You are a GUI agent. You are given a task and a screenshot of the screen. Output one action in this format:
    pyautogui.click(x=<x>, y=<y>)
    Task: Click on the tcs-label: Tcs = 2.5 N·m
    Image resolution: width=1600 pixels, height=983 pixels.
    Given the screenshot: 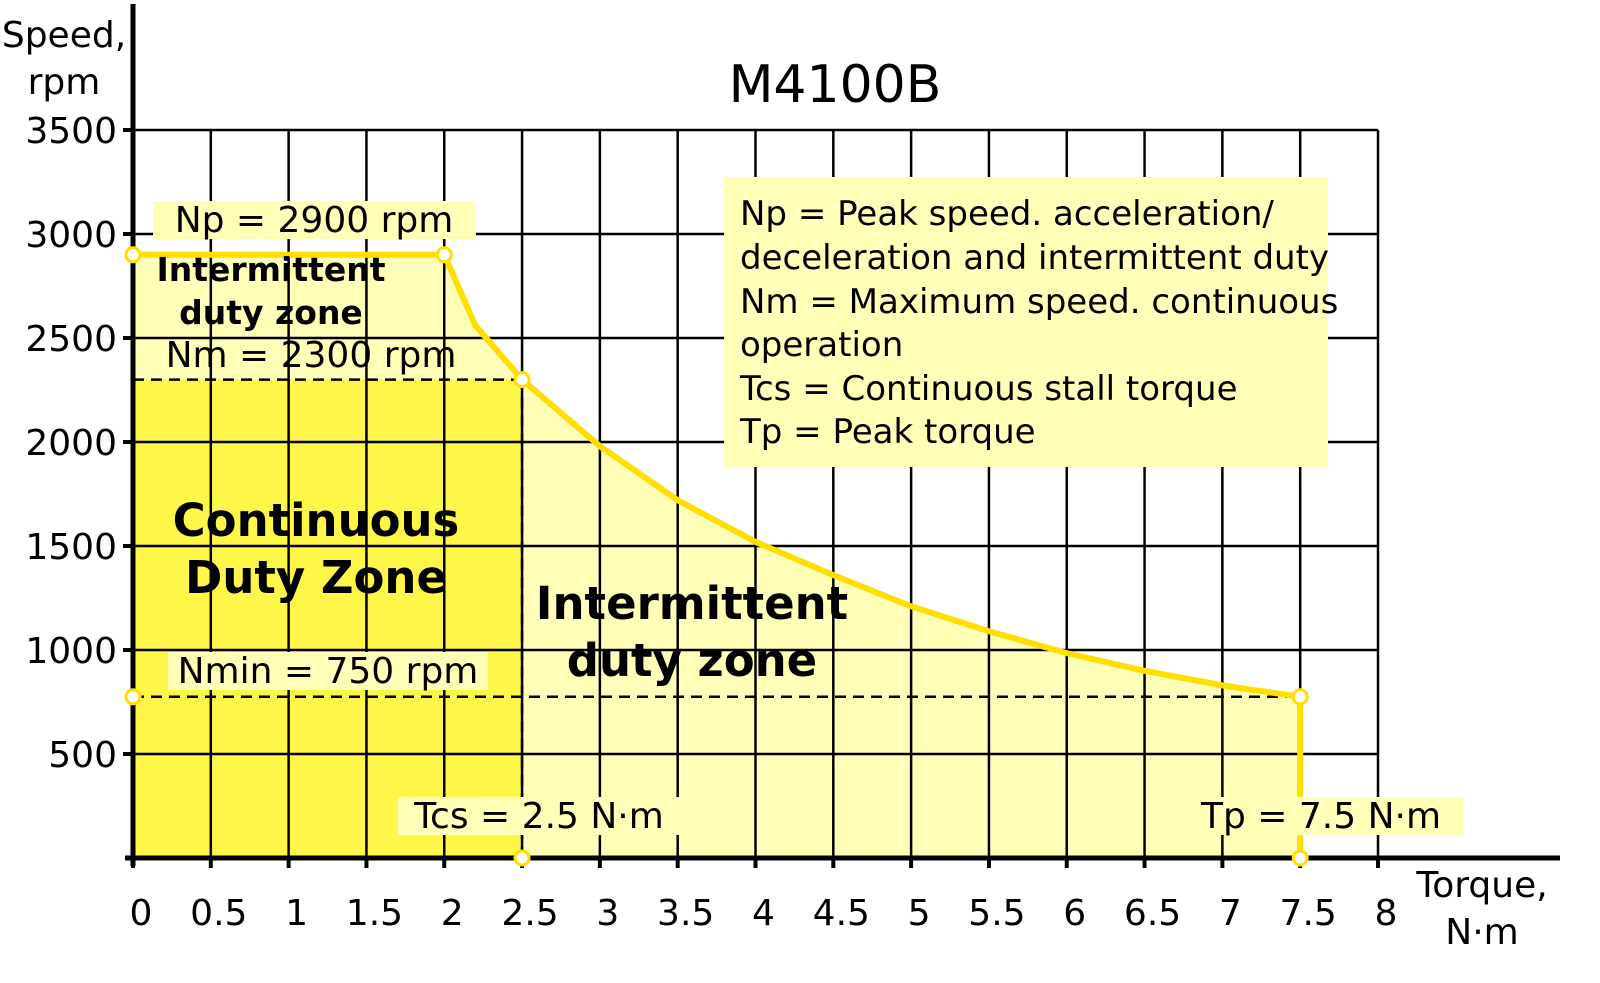 What is the action you would take?
    pyautogui.click(x=538, y=816)
    